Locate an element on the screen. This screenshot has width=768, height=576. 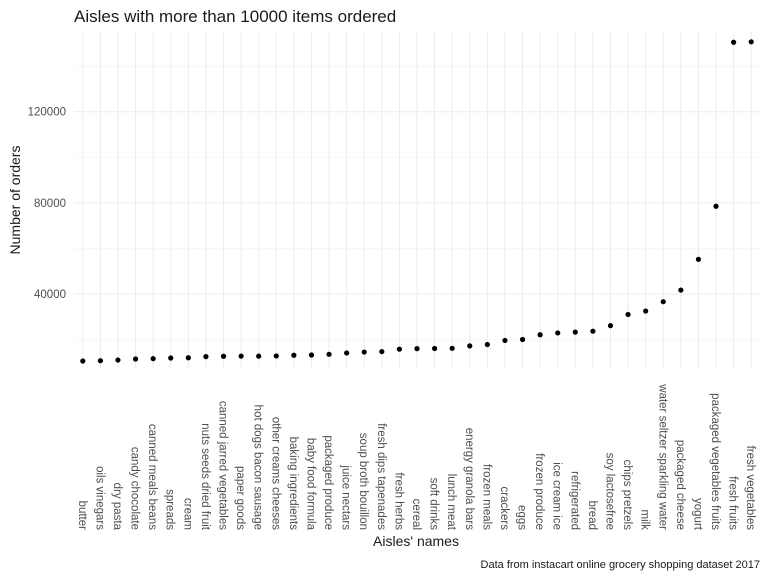
x-tick-label: nuts seeds dried fruit is located at coordinates (205, 477).